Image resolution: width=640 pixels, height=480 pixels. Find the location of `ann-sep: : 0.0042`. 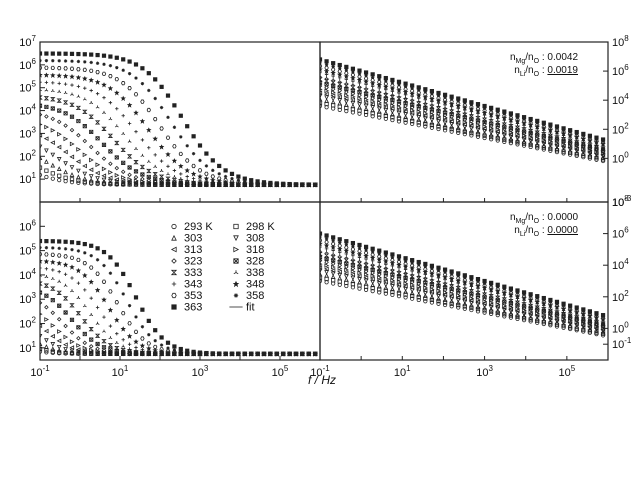

ann-sep: : 0.0042 is located at coordinates (558, 57).